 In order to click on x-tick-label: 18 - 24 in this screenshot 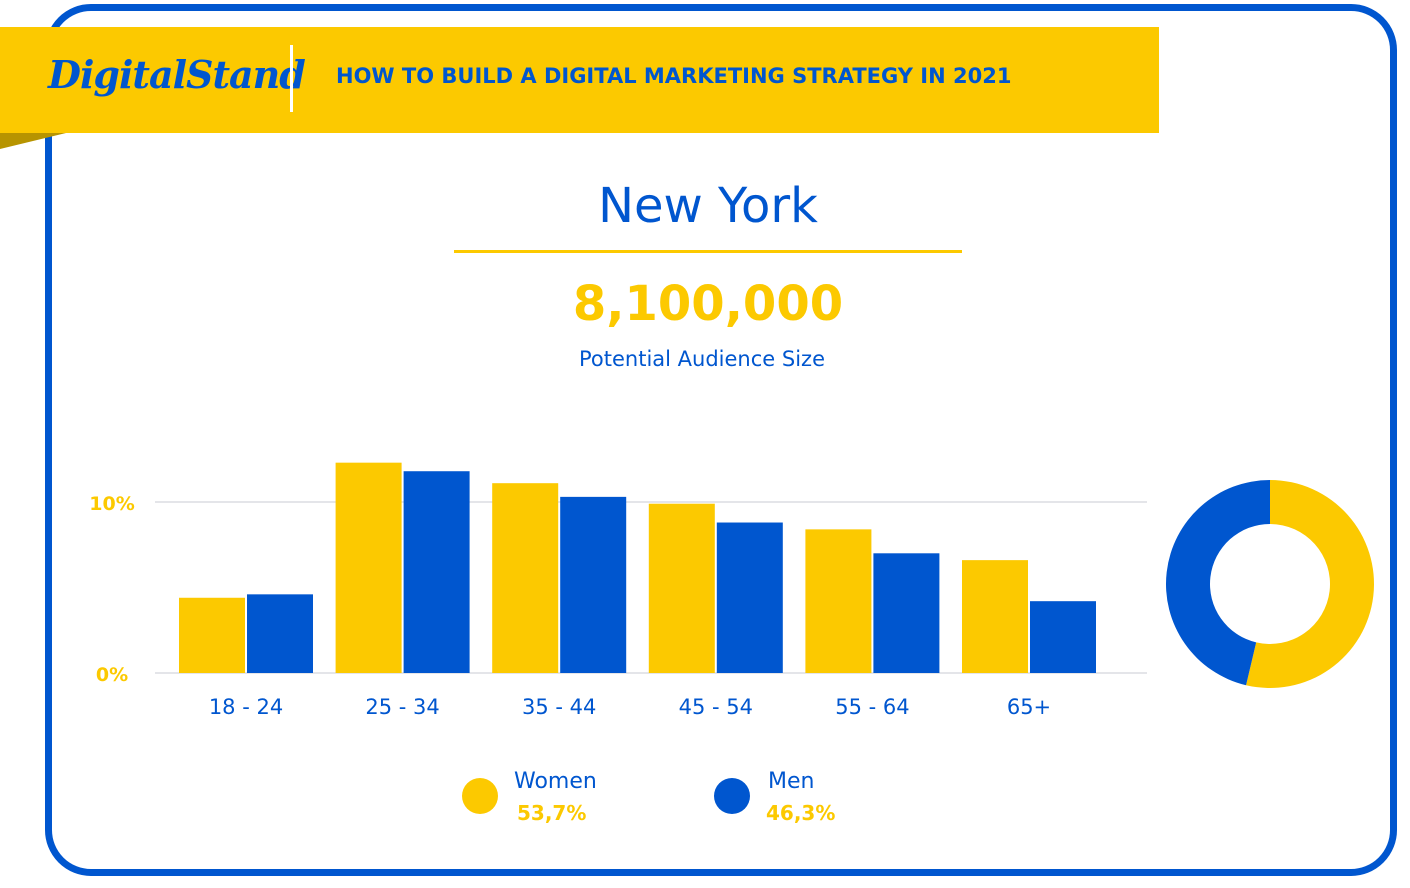, I will do `click(246, 707)`.